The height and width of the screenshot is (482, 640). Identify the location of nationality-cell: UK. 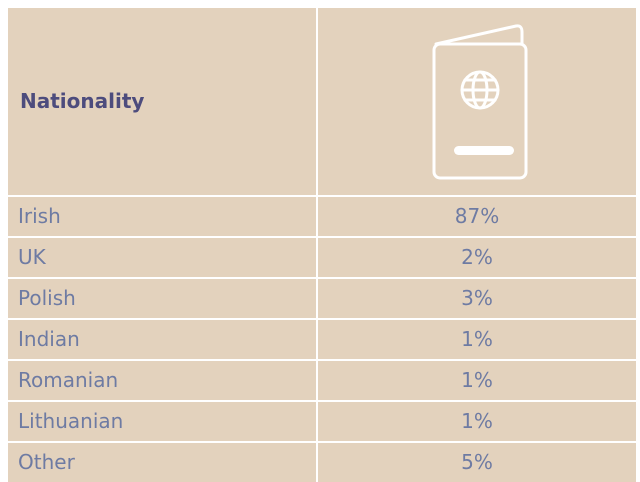
(32, 257).